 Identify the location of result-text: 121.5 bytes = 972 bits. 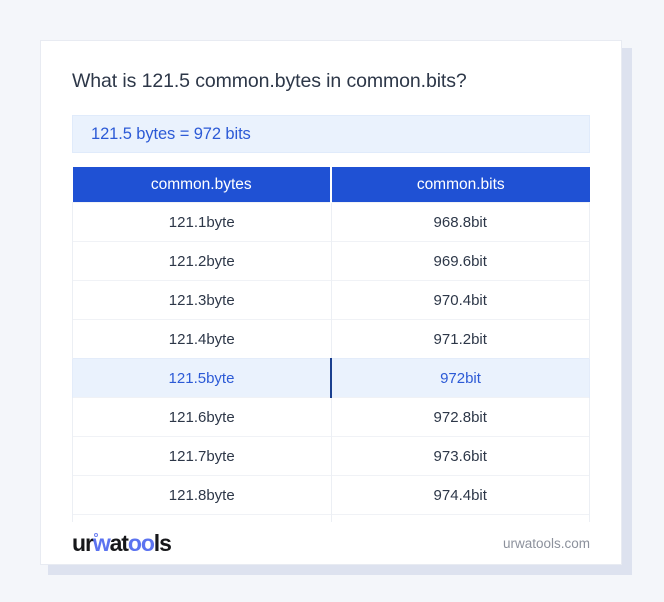
(171, 133).